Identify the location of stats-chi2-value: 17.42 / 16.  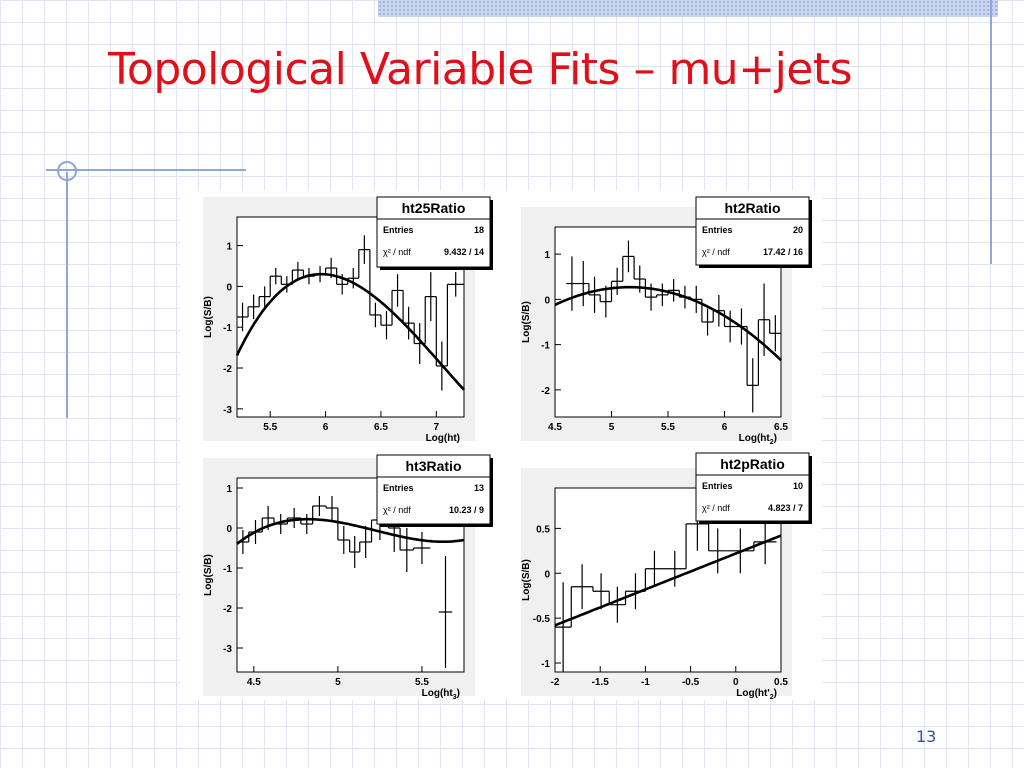
(783, 252).